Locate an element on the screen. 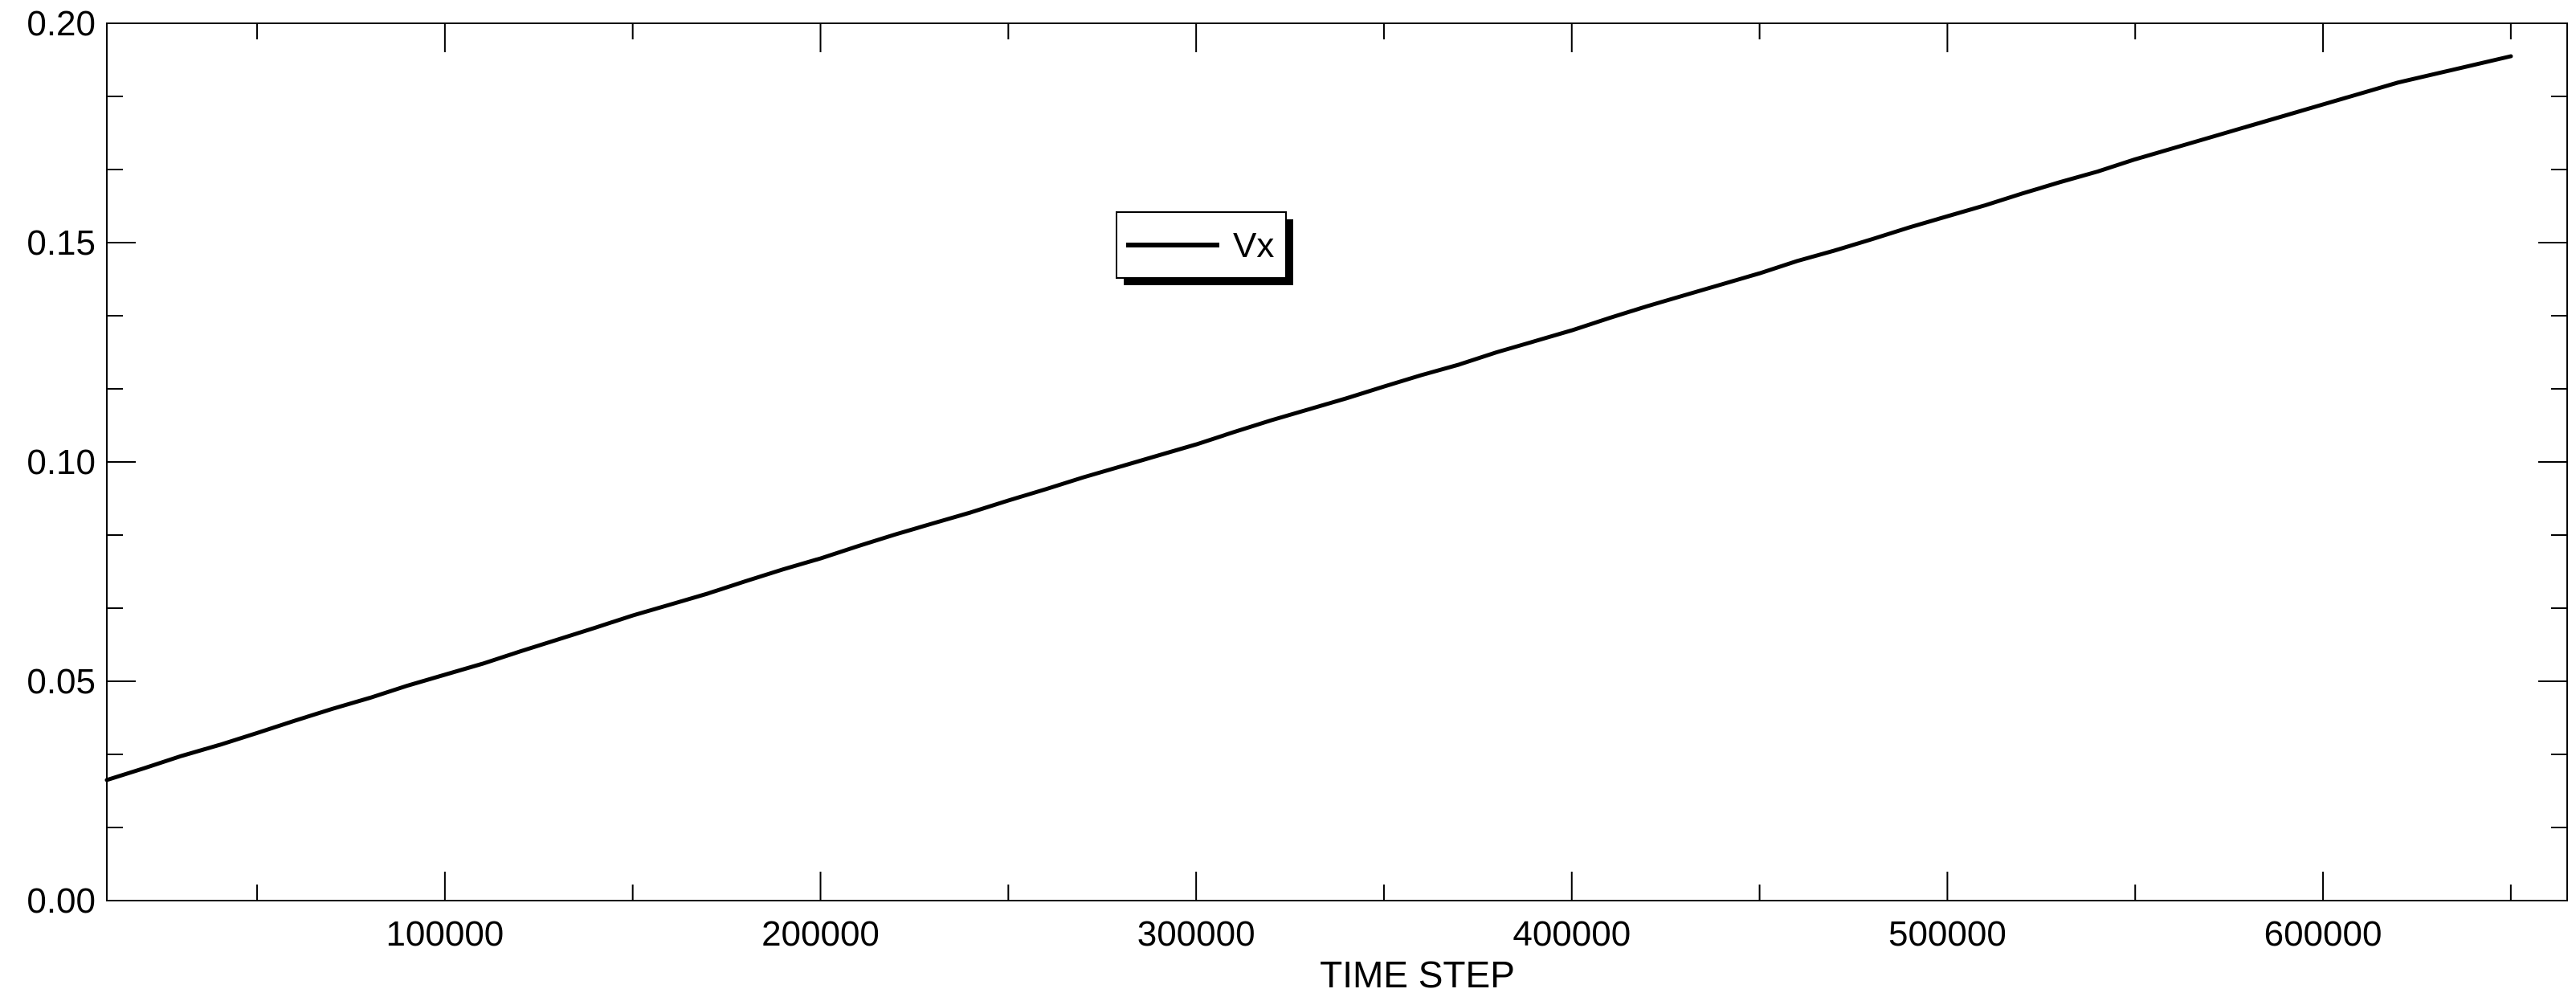  x-tick-label: 100000 is located at coordinates (445, 934).